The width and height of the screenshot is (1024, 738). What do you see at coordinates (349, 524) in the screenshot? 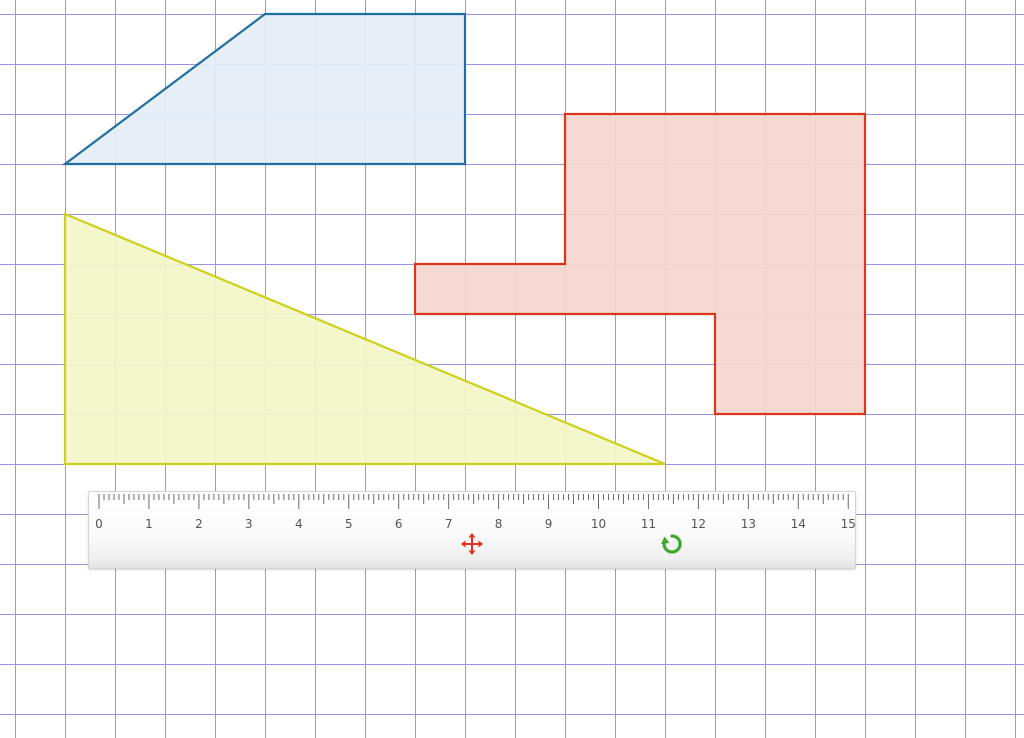
I see `ruler-label: 5` at bounding box center [349, 524].